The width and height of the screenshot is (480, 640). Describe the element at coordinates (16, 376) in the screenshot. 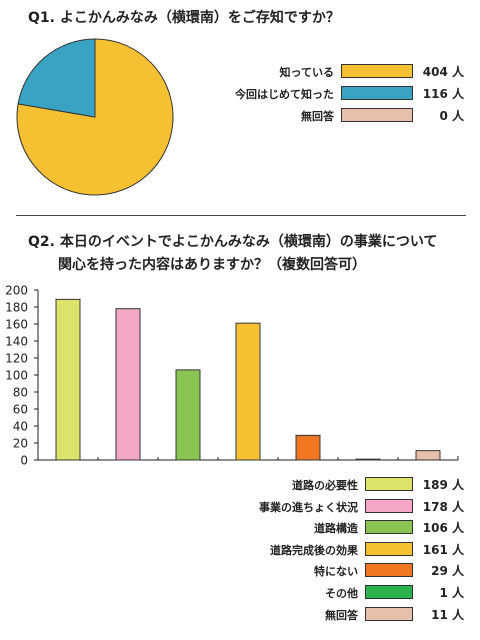

I see `y-tick-label-100: 100` at that location.